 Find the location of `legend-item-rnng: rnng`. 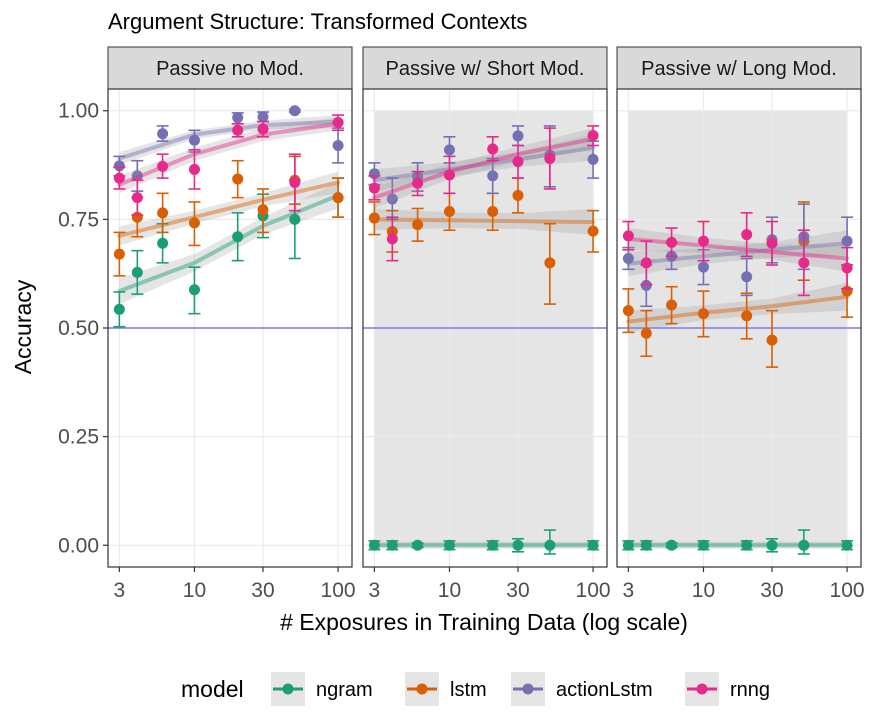

legend-item-rnng: rnng is located at coordinates (727, 689).